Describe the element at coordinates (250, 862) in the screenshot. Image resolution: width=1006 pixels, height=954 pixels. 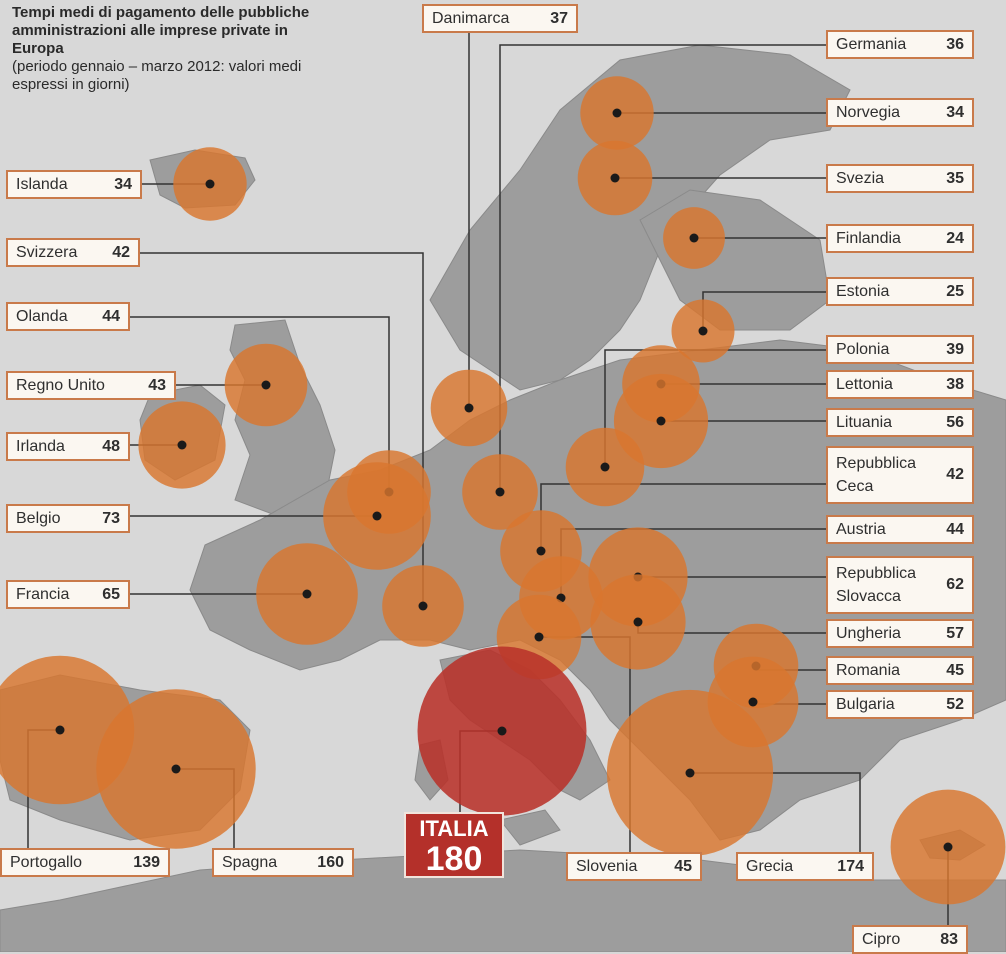
I see `label-name: Spagna` at that location.